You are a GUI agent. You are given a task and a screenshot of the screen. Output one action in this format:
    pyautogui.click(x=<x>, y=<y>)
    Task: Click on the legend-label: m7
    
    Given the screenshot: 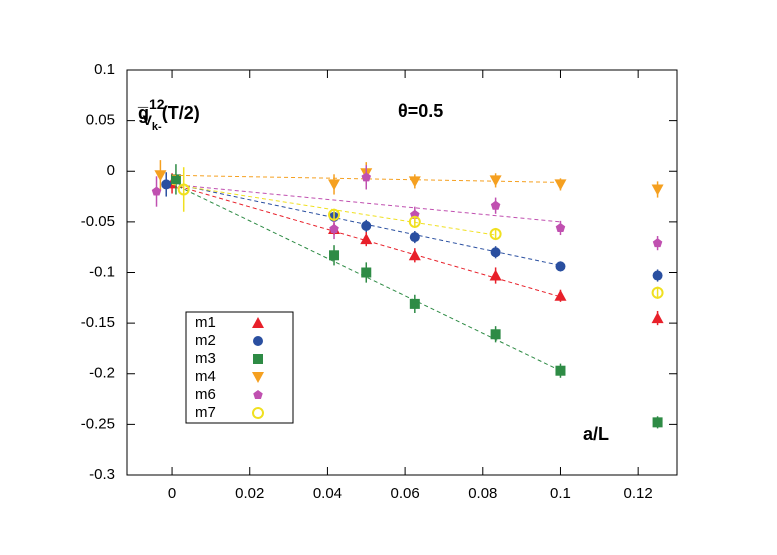 What is the action you would take?
    pyautogui.click(x=205, y=412)
    